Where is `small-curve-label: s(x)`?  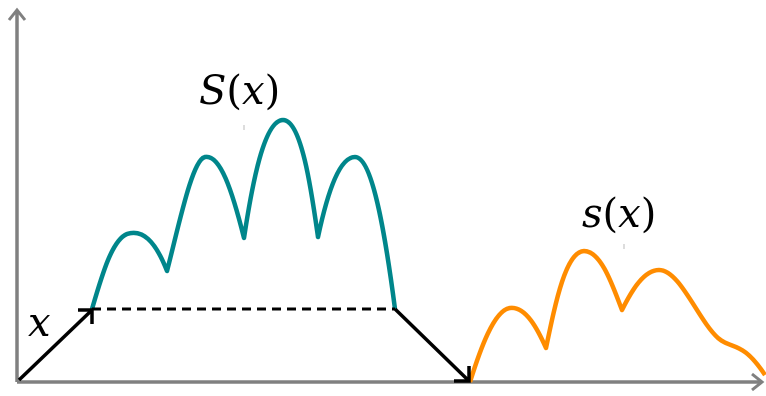
small-curve-label: s(x) is located at coordinates (619, 214).